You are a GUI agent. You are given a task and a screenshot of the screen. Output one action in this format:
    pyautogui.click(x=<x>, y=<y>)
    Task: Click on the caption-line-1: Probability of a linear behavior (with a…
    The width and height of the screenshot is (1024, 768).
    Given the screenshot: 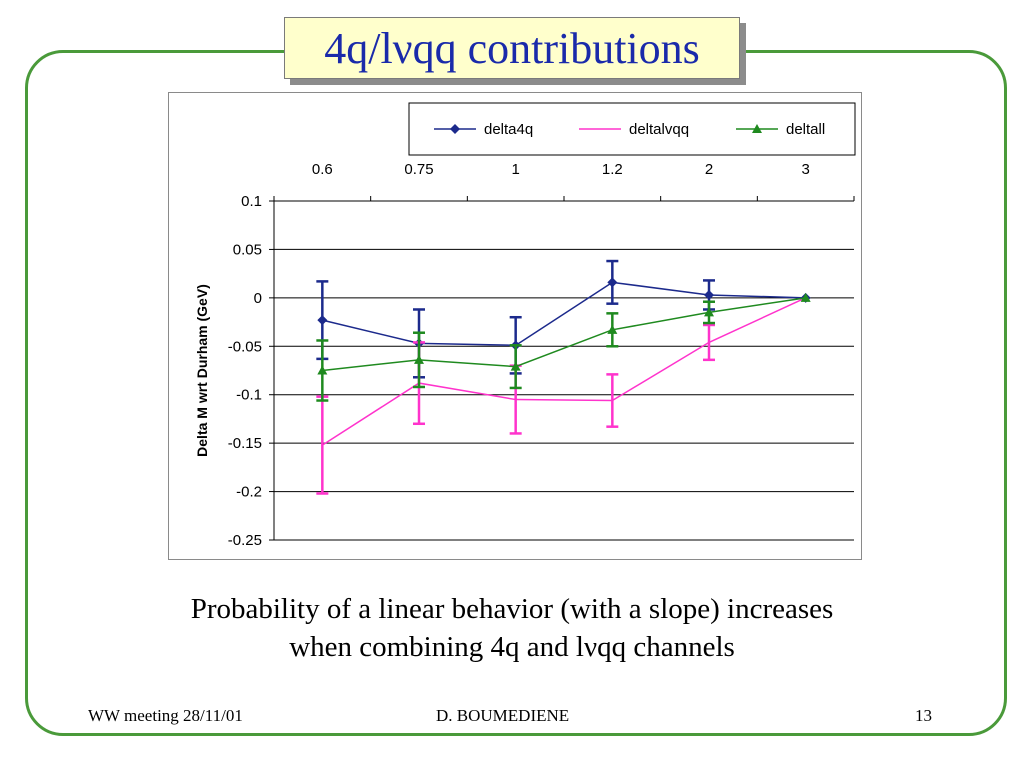 What is the action you would take?
    pyautogui.click(x=512, y=609)
    